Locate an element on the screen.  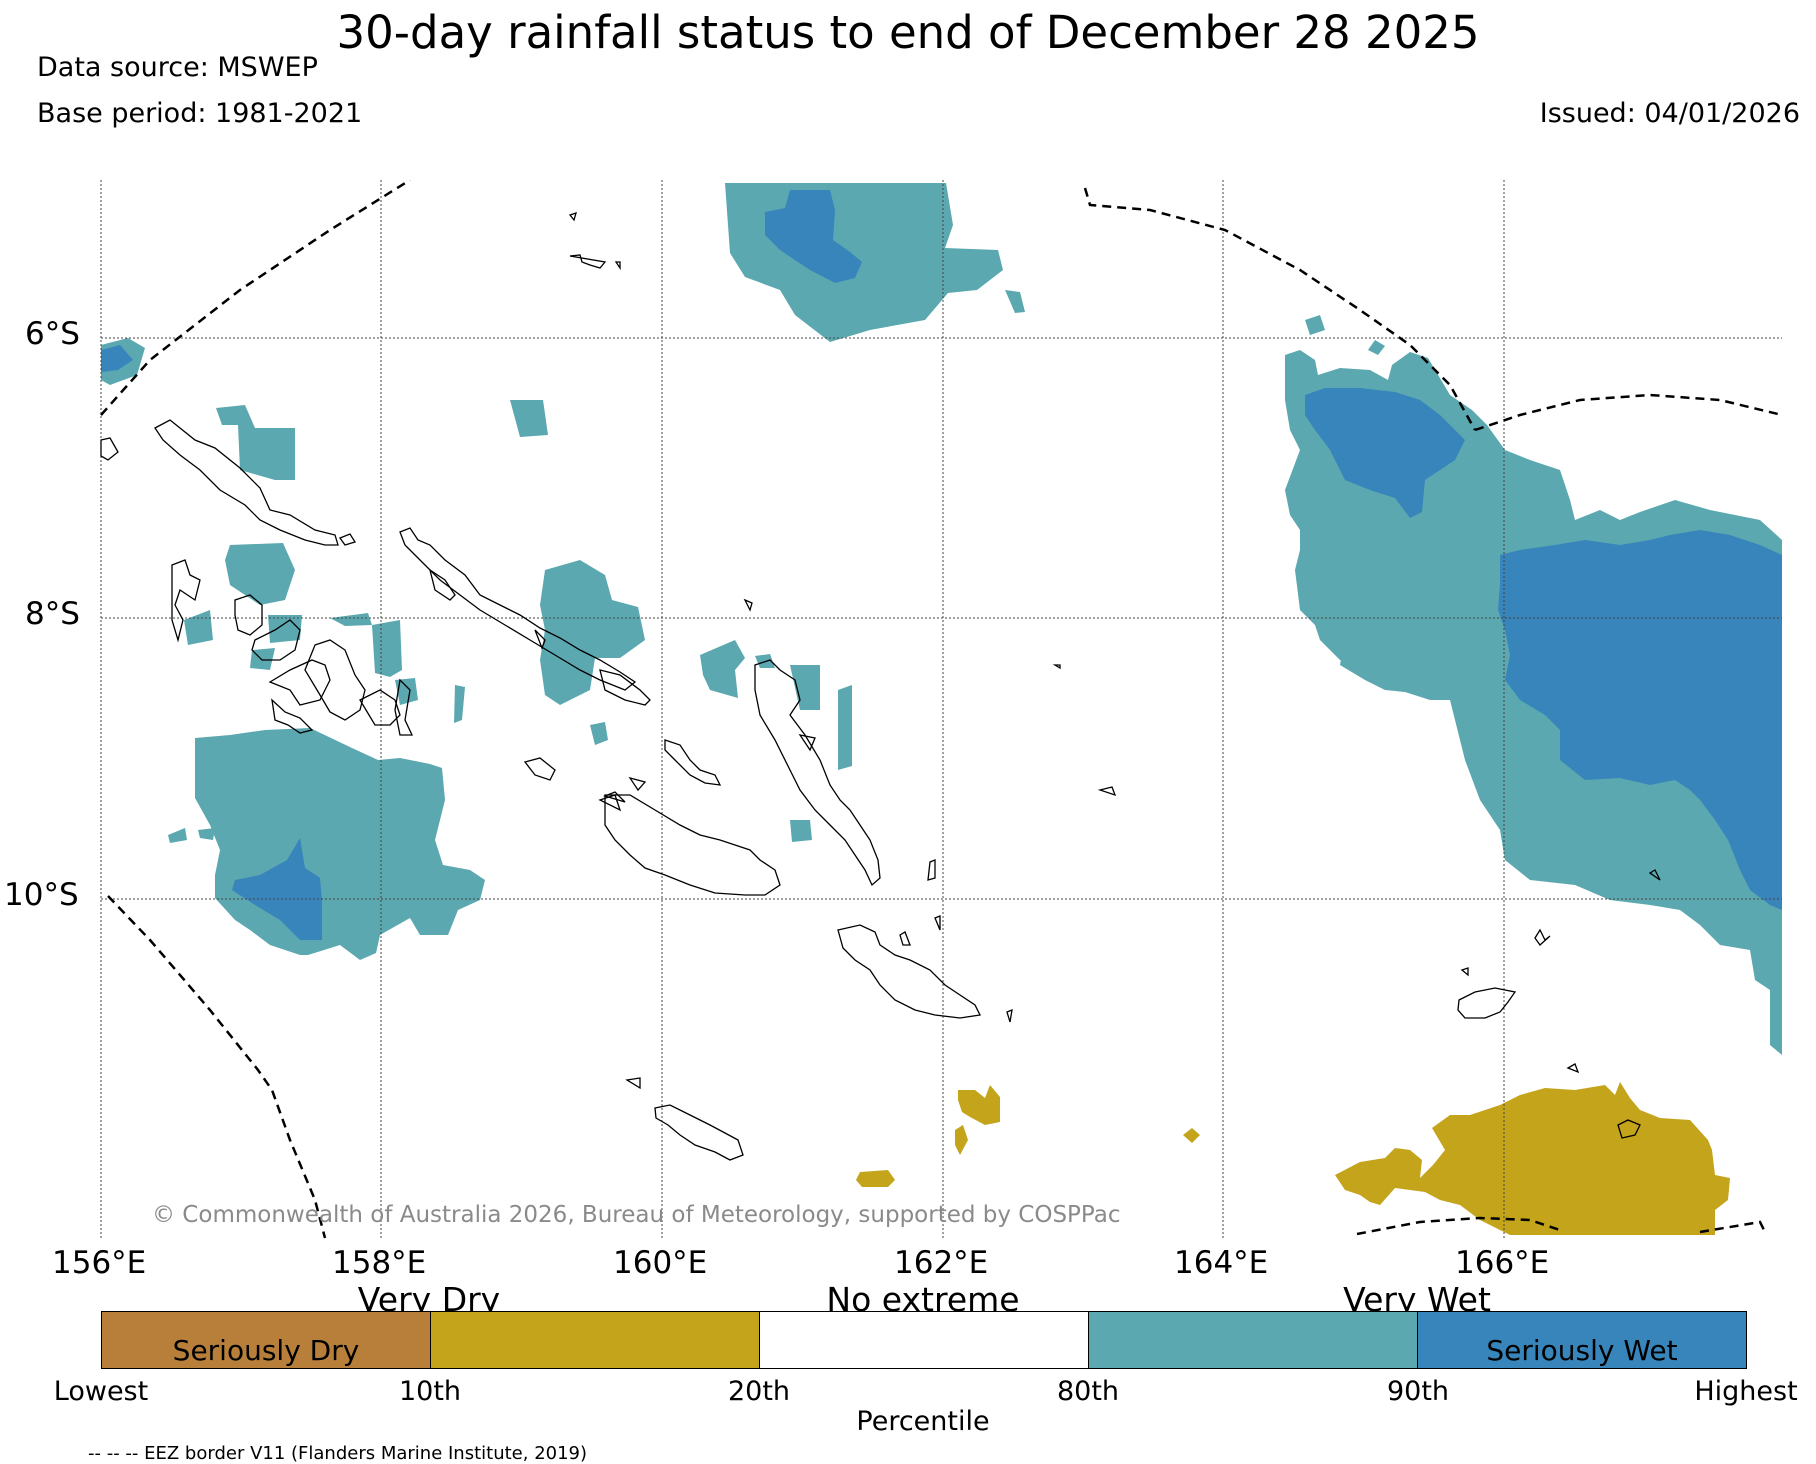
base-period-label: Base period: 1981-2021 is located at coordinates (200, 113).